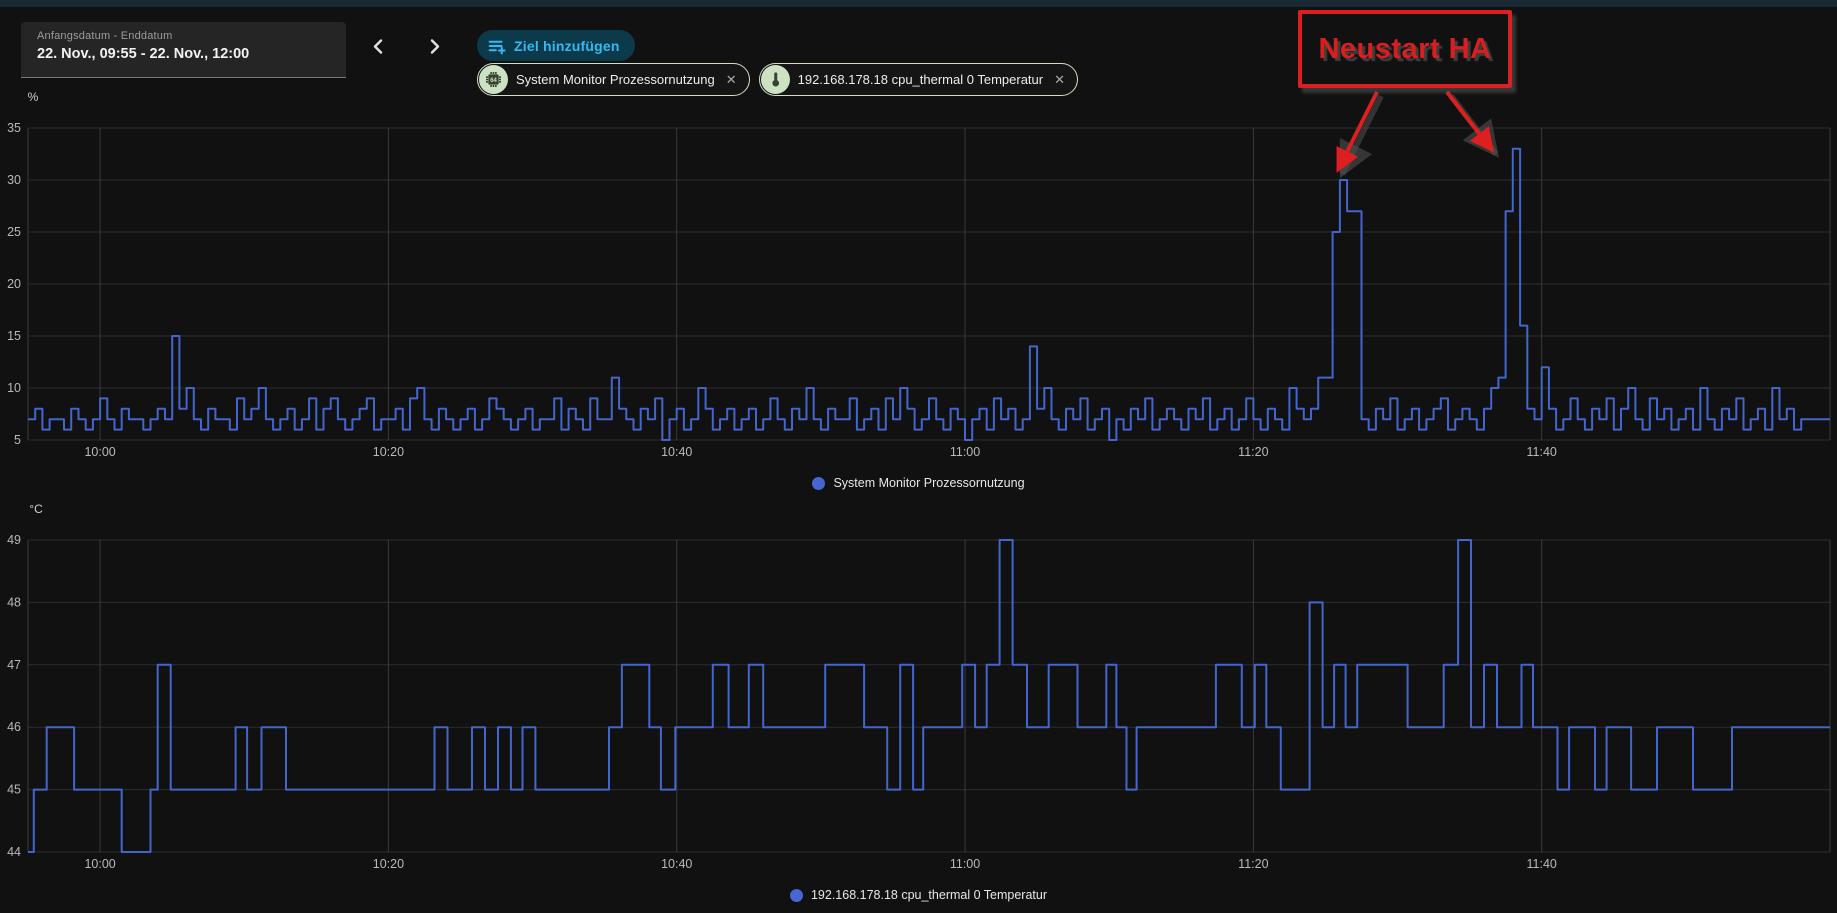 Image resolution: width=1837 pixels, height=913 pixels. Describe the element at coordinates (918, 3) in the screenshot. I see `header-edge-strip` at that location.